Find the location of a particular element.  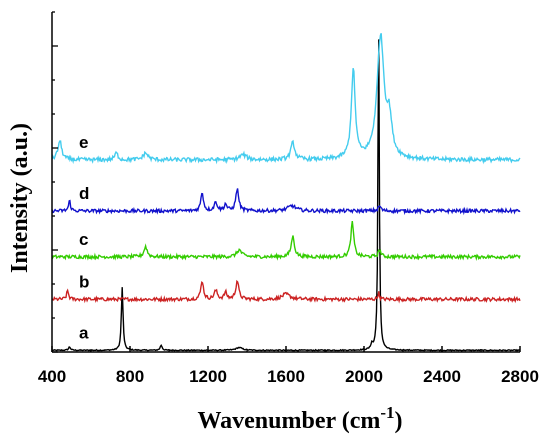

series-label-b: b is located at coordinates (84, 281).